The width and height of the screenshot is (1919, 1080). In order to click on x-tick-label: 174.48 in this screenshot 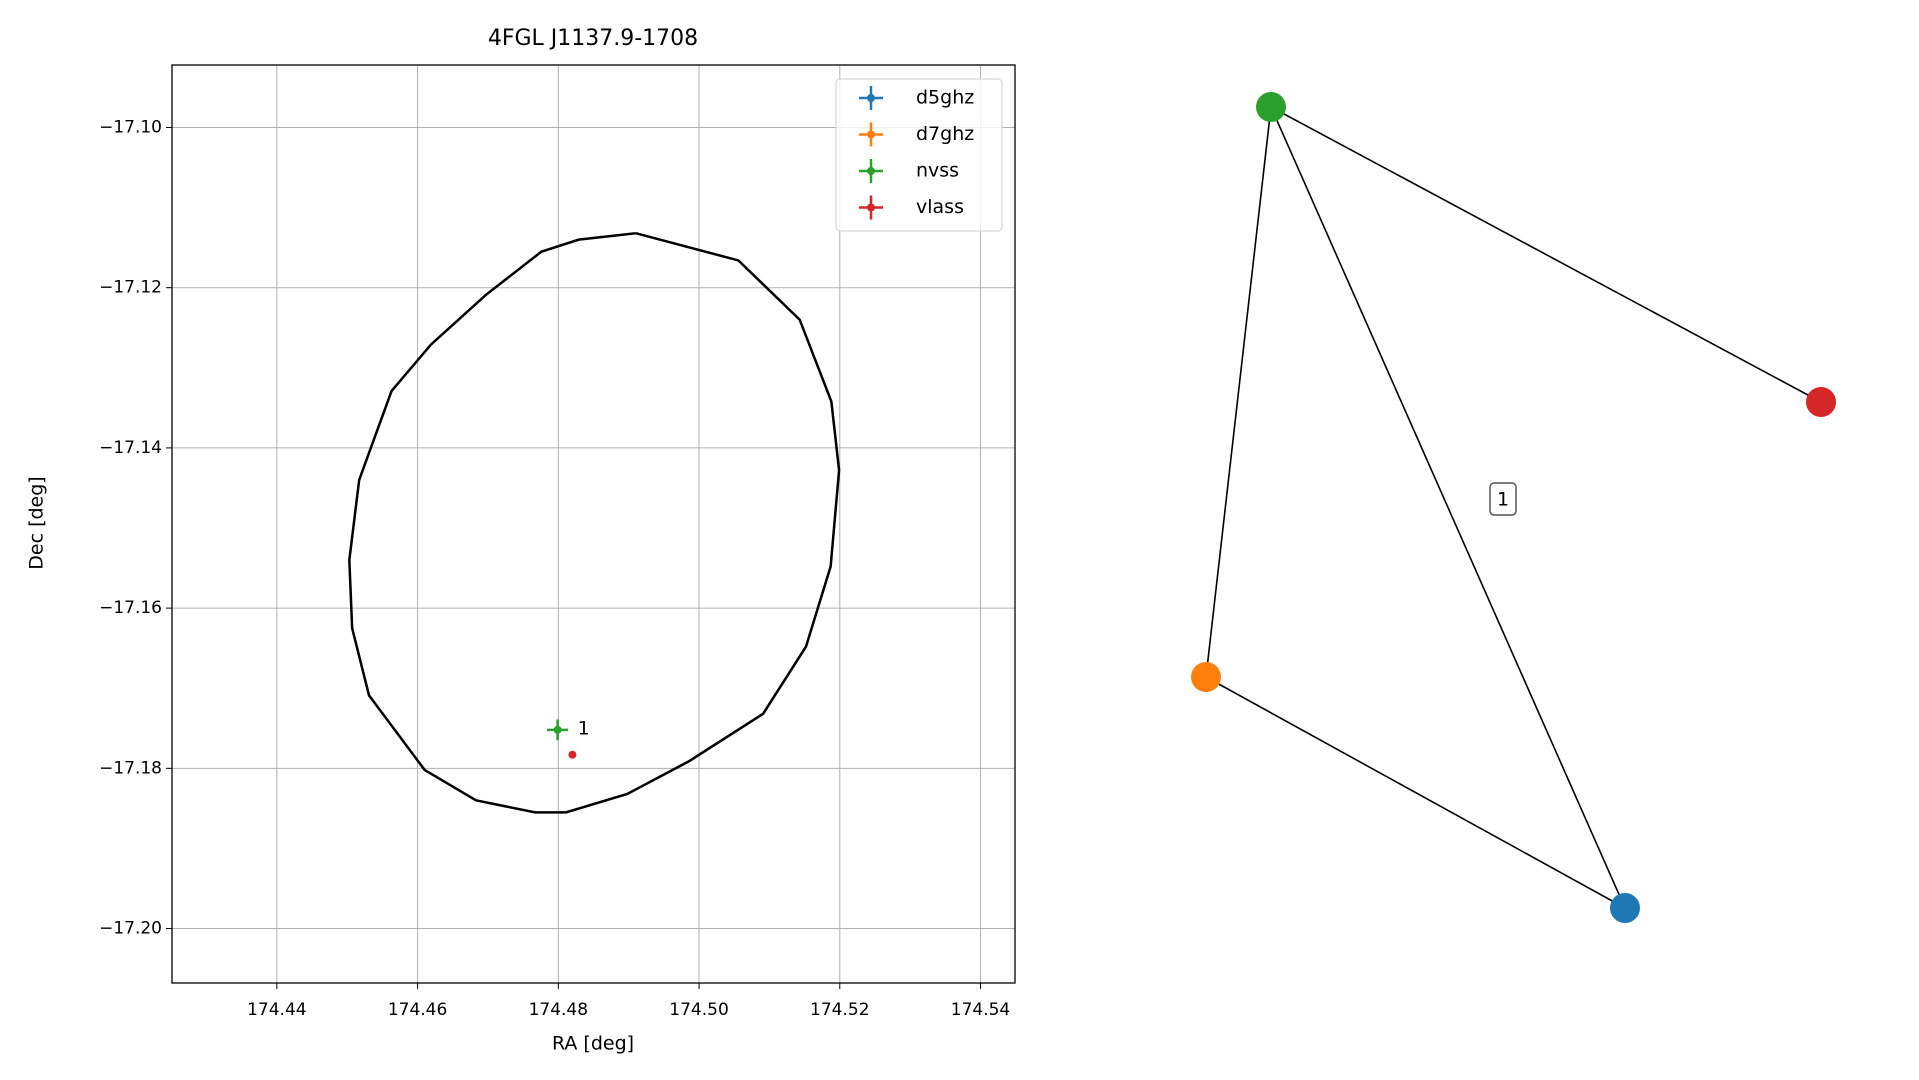, I will do `click(558, 1010)`.